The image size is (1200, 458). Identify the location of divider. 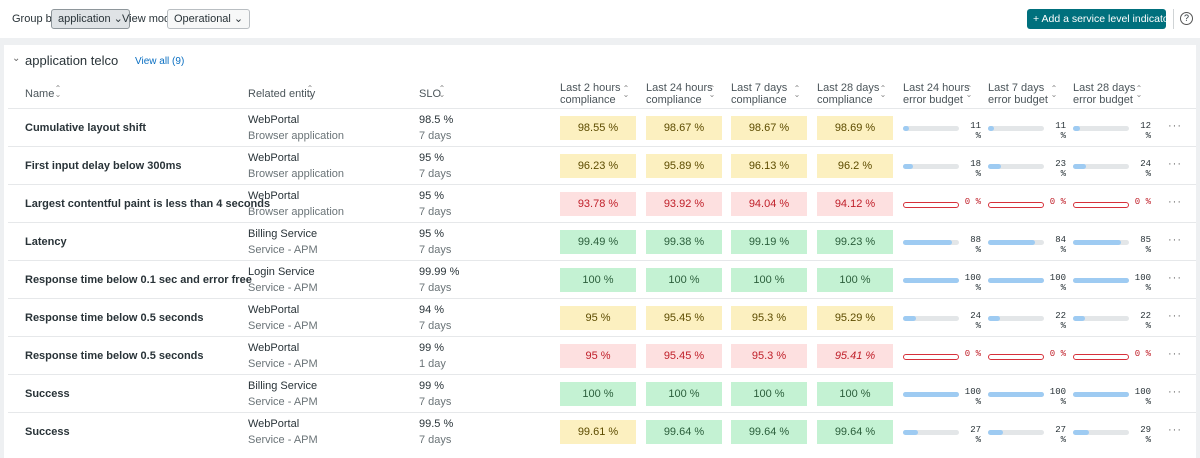
(1173, 19).